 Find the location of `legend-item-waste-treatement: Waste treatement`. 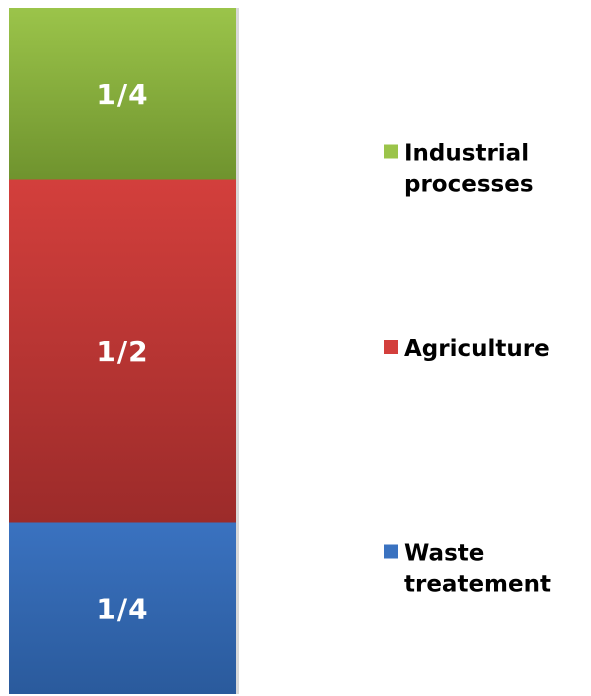

legend-item-waste-treatement: Waste treatement is located at coordinates (467, 569).